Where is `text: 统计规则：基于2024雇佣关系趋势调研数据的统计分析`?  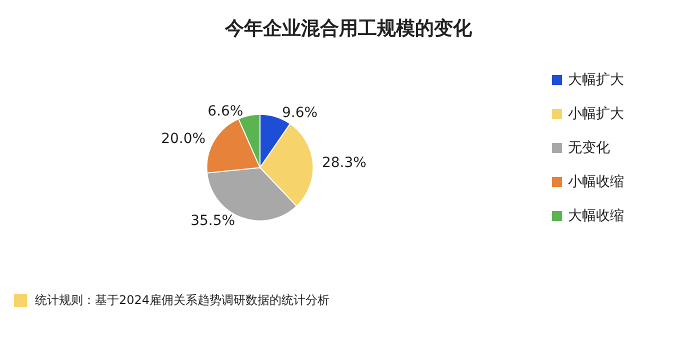
text: 统计规则：基于2024雇佣关系趋势调研数据的统计分析 is located at coordinates (182, 300).